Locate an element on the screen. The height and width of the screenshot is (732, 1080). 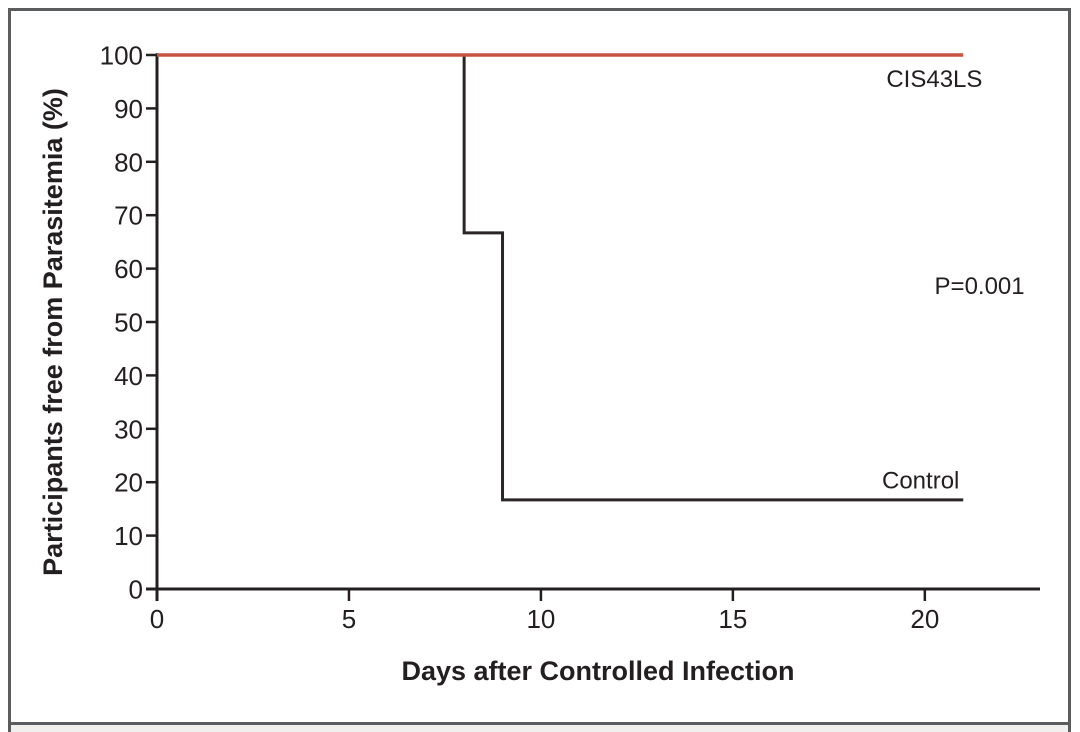
figure-panel-divider is located at coordinates (539, 723).